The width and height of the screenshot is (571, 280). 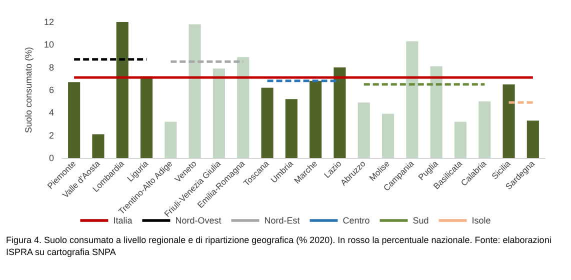 What do you see at coordinates (279, 246) in the screenshot?
I see `text: Figura 4. Suolo consumato a livello regionale e di ripartizione geografica (% 2020). In rosso la percentuale nazionale. Fonte: elaborazioni ISPRA su cartografia SNPA` at bounding box center [279, 246].